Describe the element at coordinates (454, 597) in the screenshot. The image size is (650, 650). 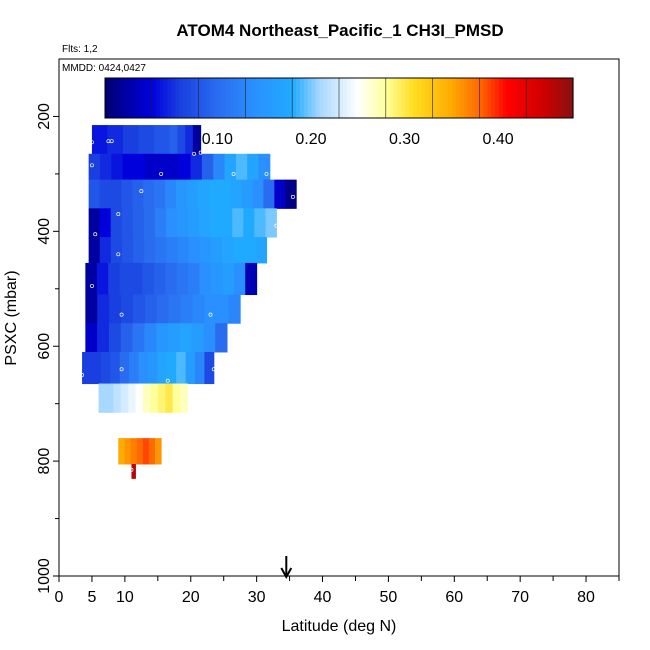
I see `x-tick-label: 60` at that location.